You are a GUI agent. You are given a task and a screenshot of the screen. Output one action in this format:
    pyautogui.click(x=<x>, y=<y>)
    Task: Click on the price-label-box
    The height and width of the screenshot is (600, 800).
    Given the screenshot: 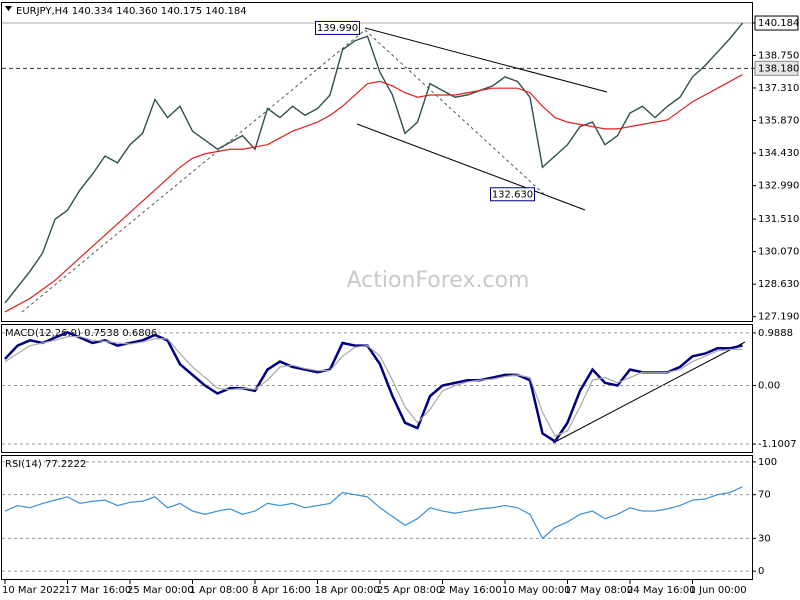 What is the action you would take?
    pyautogui.click(x=776, y=23)
    